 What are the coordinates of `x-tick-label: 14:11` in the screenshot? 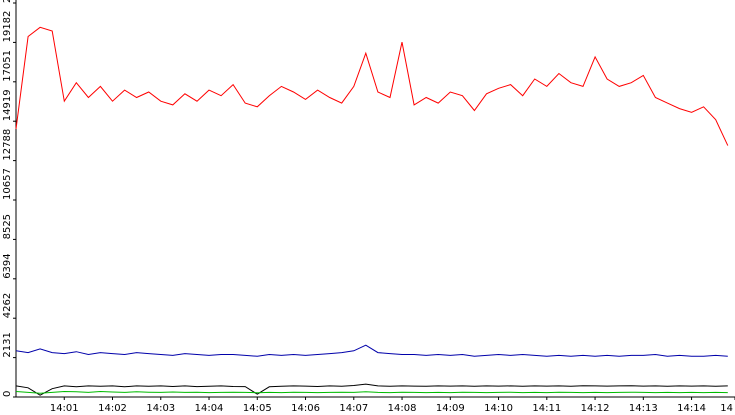 It's located at (546, 408).